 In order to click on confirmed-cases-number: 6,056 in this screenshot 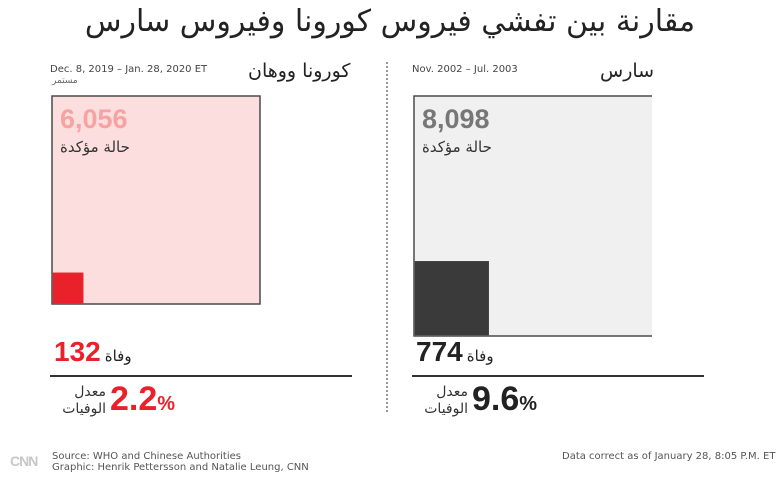, I will do `click(94, 119)`.